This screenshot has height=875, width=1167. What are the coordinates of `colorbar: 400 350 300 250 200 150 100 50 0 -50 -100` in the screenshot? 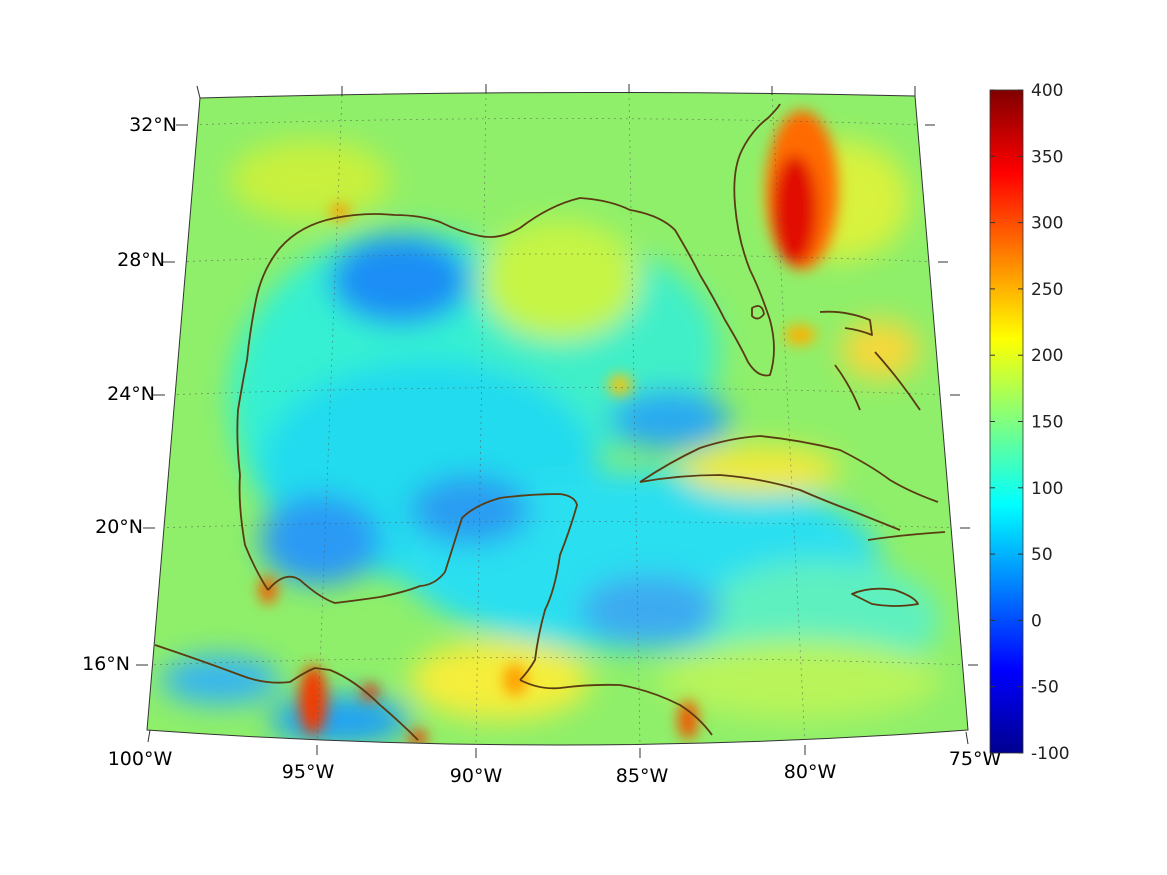 It's located at (1029, 422).